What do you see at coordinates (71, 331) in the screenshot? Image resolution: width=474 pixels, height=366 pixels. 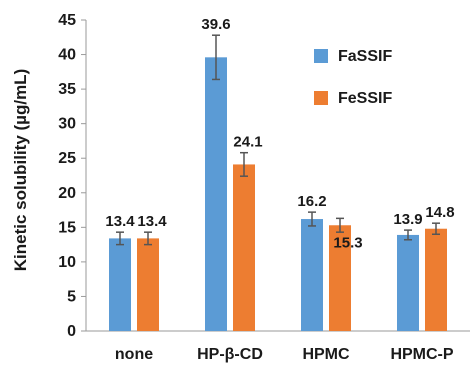 I see `y-tick-label: 0` at bounding box center [71, 331].